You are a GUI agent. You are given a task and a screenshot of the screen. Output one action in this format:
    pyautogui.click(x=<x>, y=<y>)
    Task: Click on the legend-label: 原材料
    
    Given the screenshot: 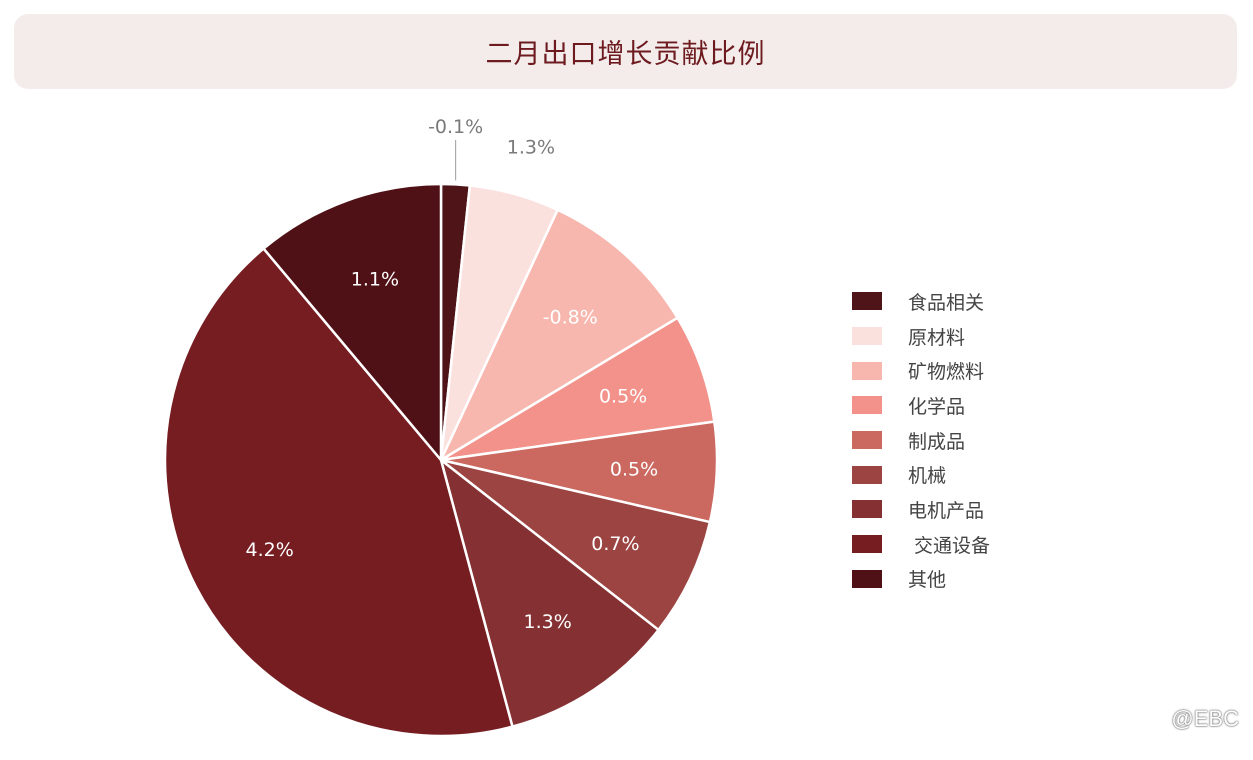 What is the action you would take?
    pyautogui.click(x=937, y=337)
    